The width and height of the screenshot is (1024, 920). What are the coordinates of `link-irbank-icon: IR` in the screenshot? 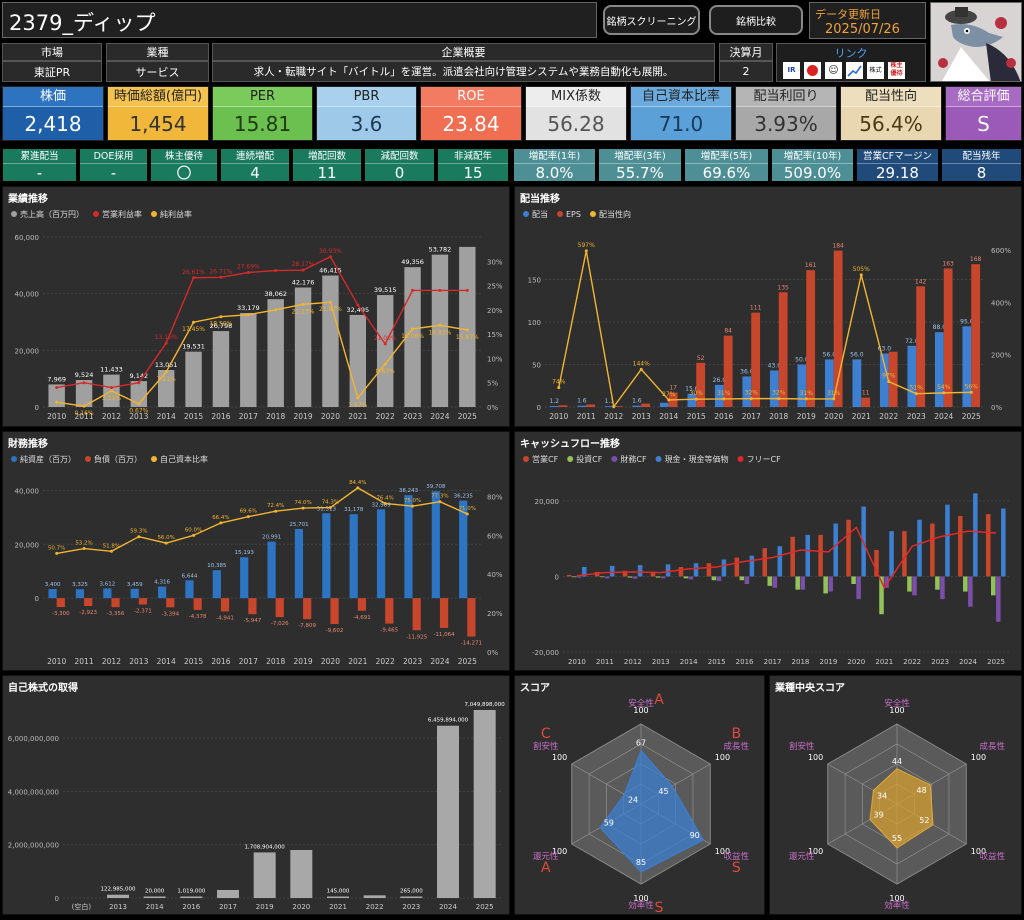 It's located at (791, 70).